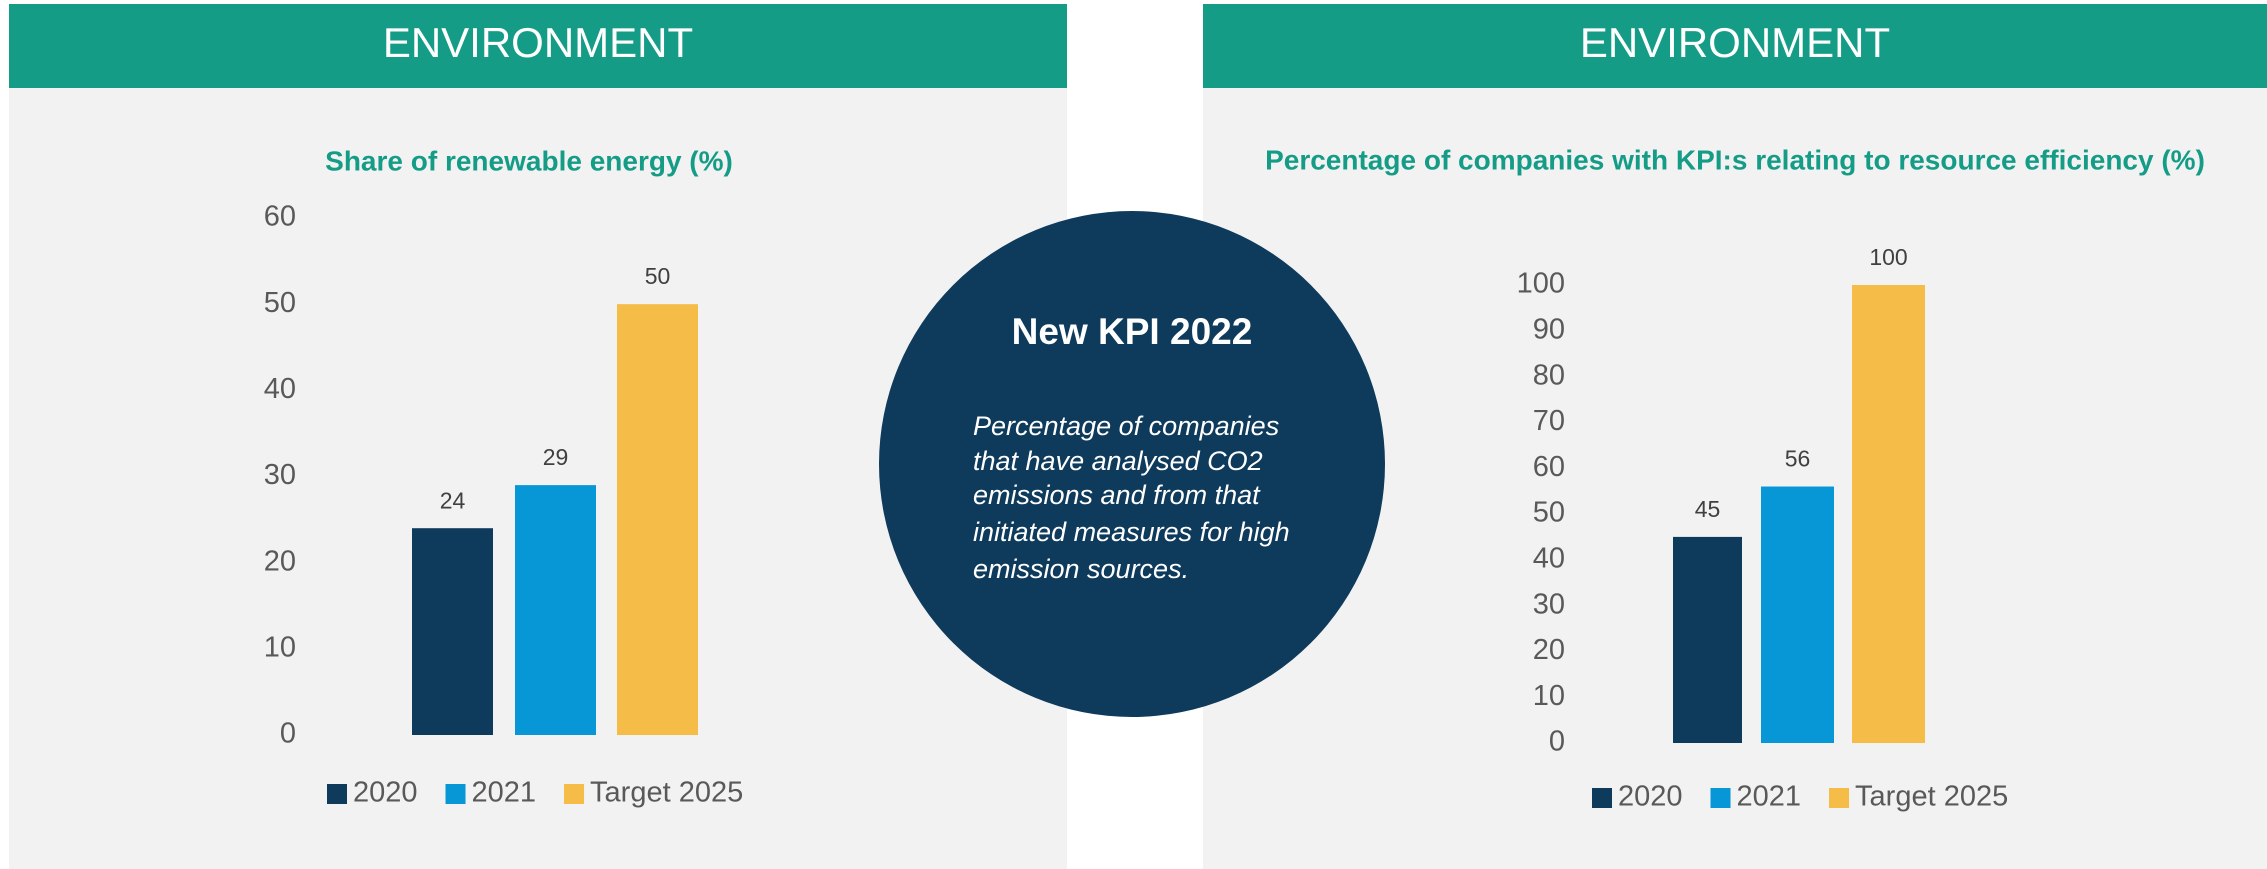 Image resolution: width=2267 pixels, height=869 pixels. Describe the element at coordinates (1132, 331) in the screenshot. I see `callout-title: New KPI 2022` at that location.